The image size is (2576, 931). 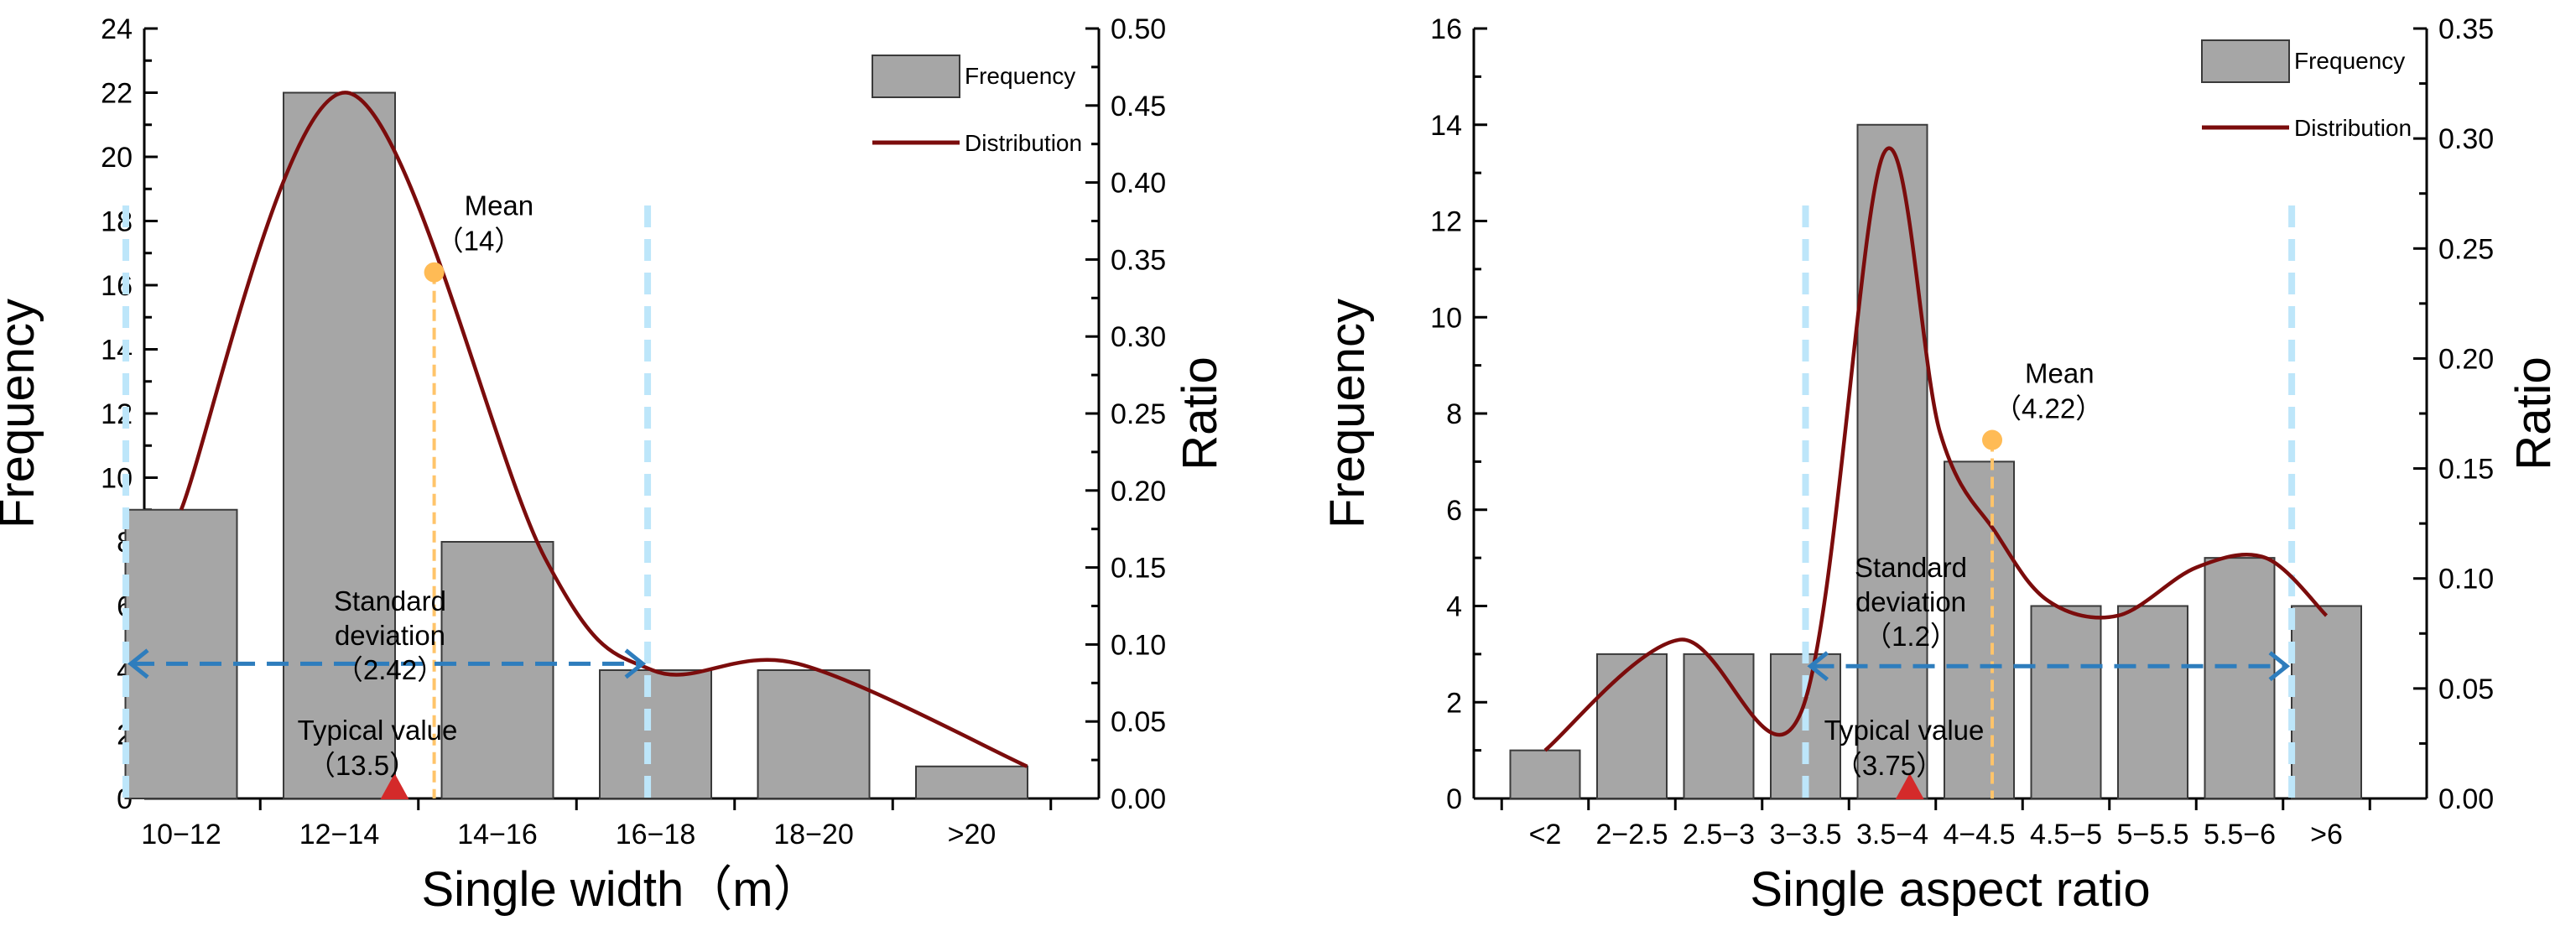 I want to click on x-tick-label: 12−14, so click(x=339, y=835).